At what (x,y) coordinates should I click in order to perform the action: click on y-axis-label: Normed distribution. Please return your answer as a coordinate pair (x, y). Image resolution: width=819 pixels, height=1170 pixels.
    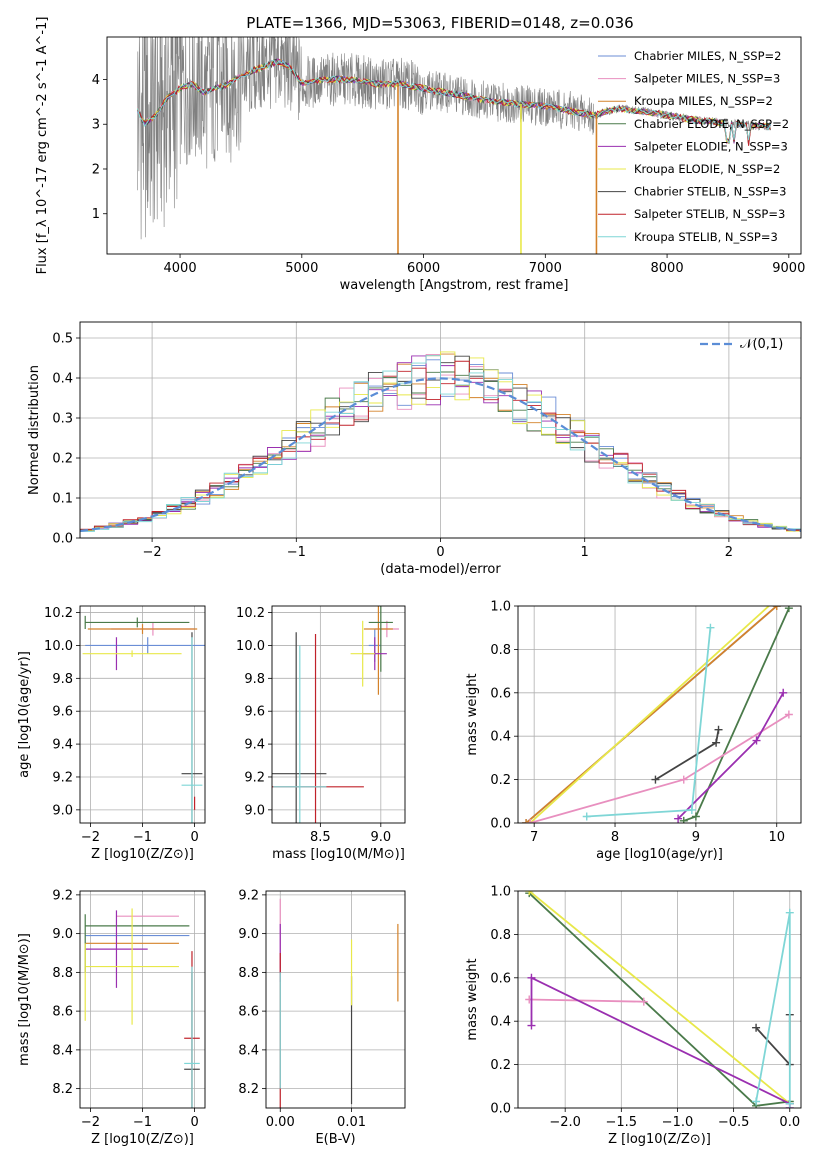
    Looking at the image, I should click on (34, 430).